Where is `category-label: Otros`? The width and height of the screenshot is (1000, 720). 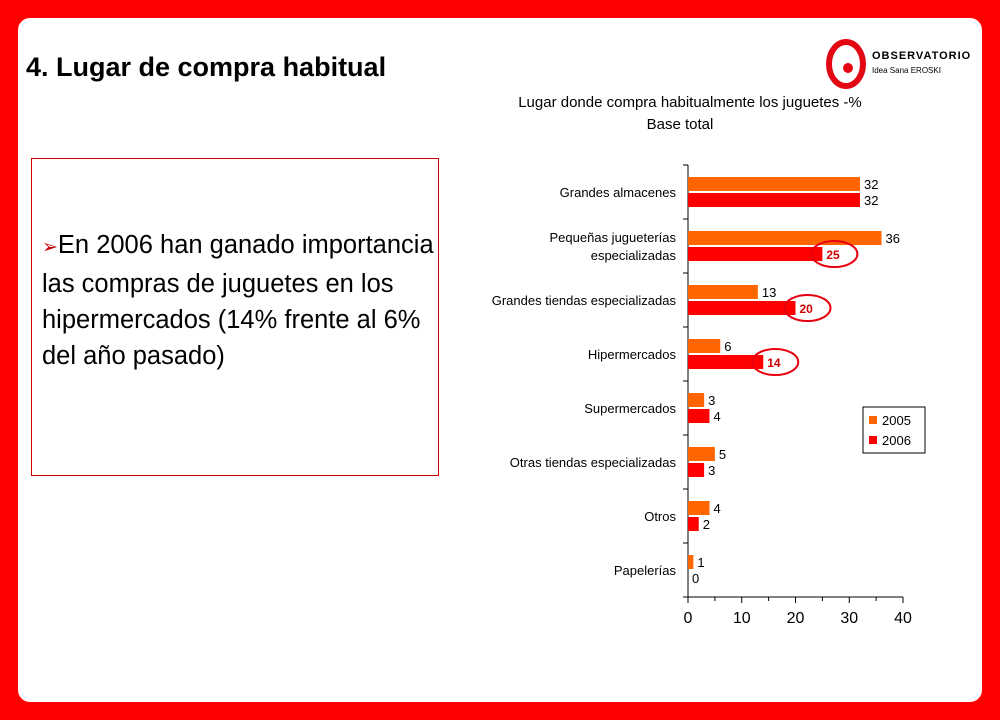 category-label: Otros is located at coordinates (660, 516).